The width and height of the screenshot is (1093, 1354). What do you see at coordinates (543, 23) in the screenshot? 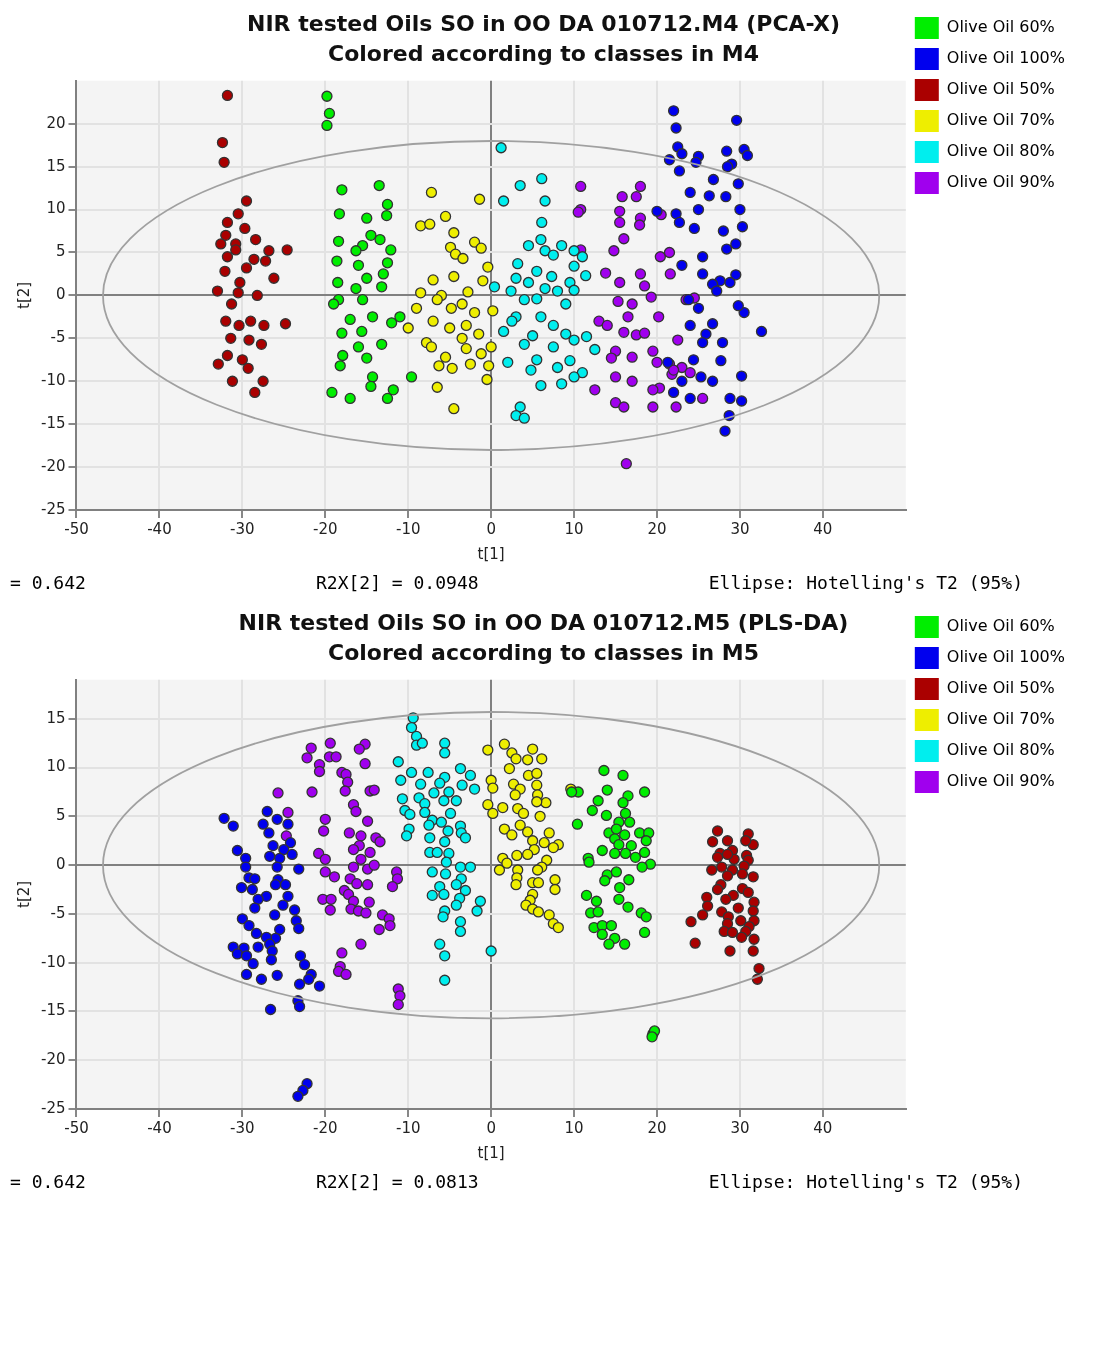
I see `chart-title: NIR tested Oils SO in OO DA 010712.M4 (PCA-X)` at bounding box center [543, 23].